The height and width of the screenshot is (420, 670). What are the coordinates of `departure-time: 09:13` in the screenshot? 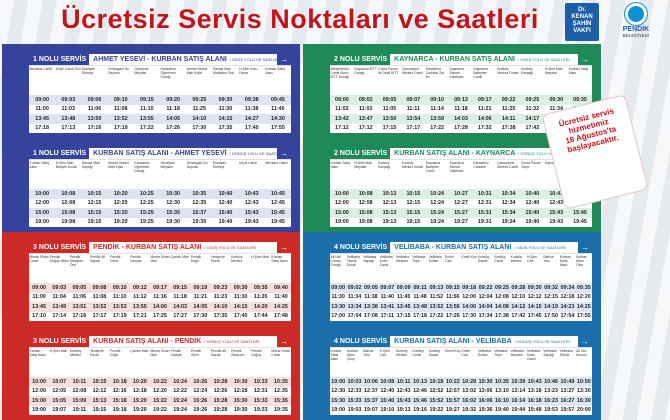 It's located at (461, 99).